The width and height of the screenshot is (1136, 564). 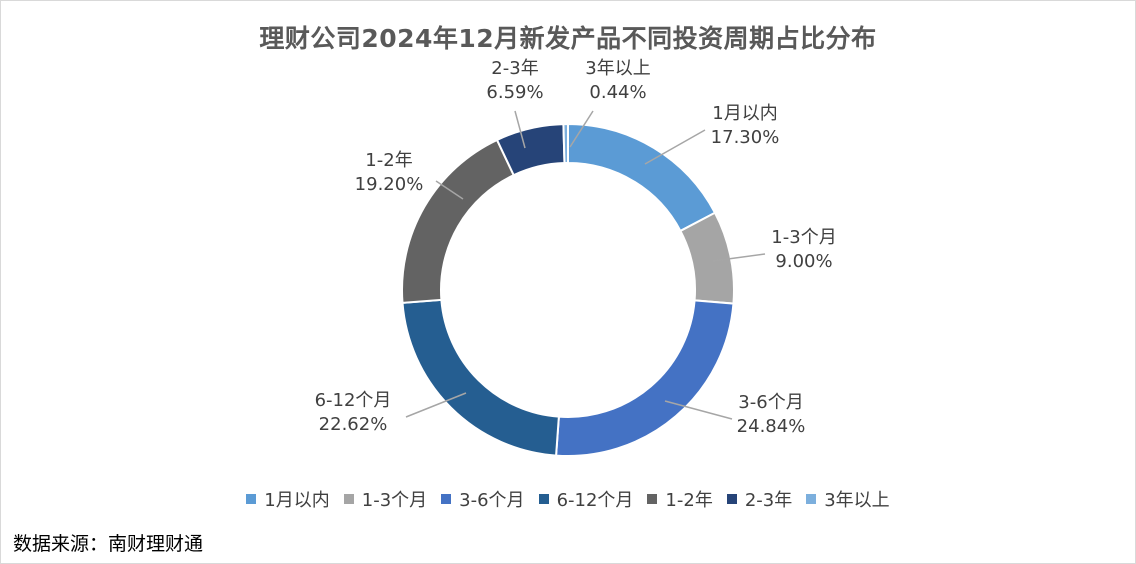 What do you see at coordinates (857, 500) in the screenshot?
I see `legend-label: 3年以上` at bounding box center [857, 500].